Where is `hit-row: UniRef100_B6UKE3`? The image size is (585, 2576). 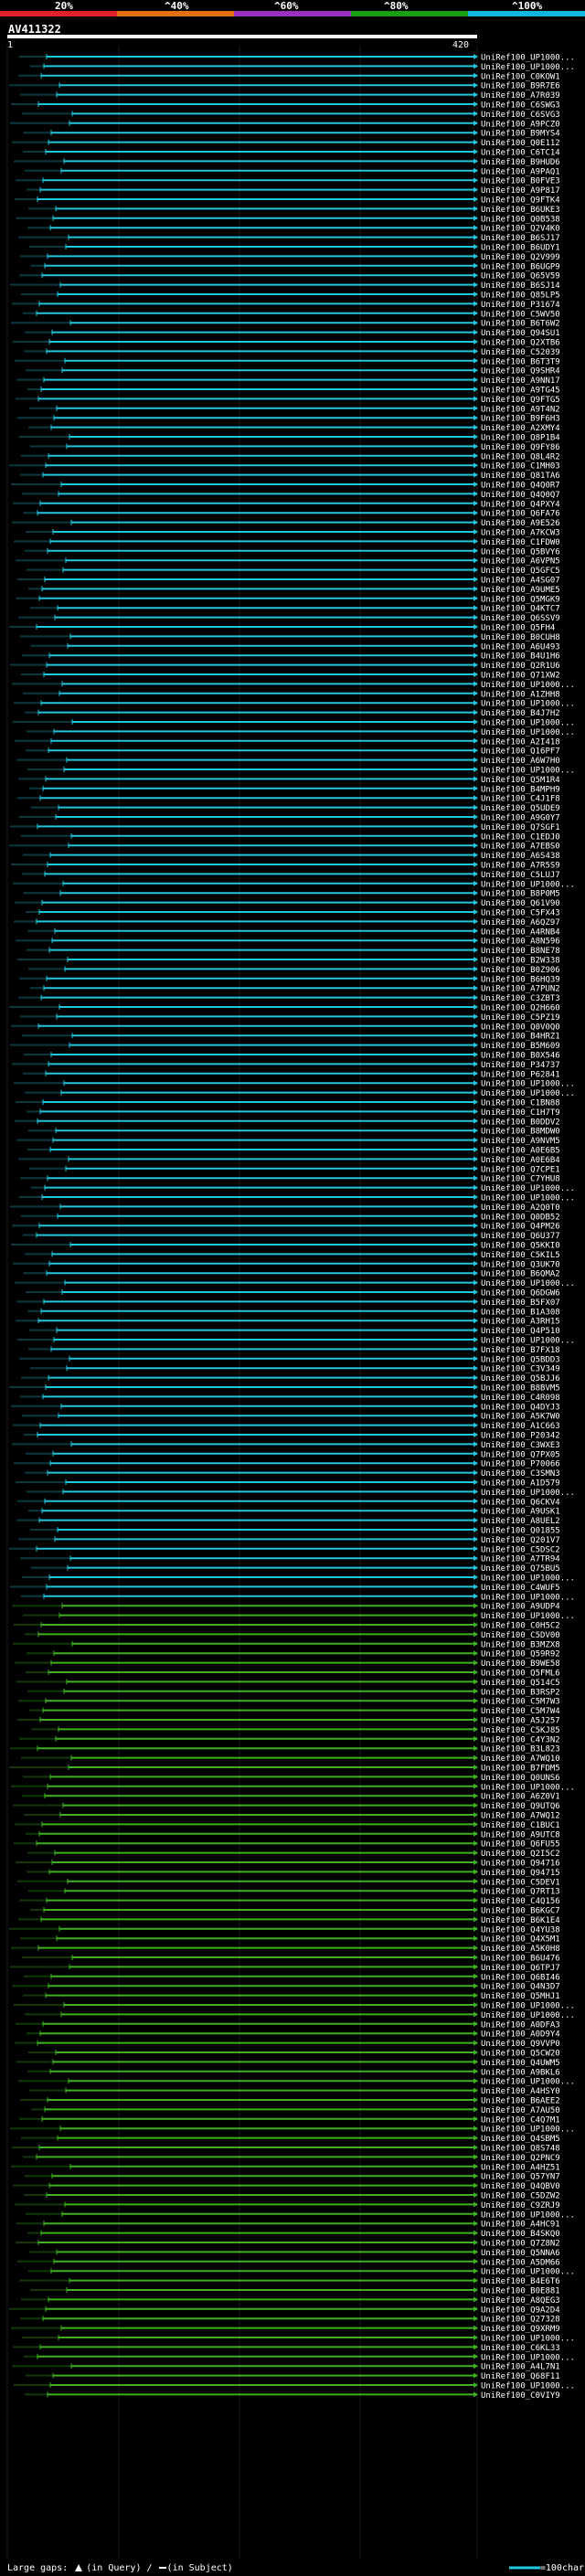 hit-row: UniRef100_B6UKE3 is located at coordinates (294, 210).